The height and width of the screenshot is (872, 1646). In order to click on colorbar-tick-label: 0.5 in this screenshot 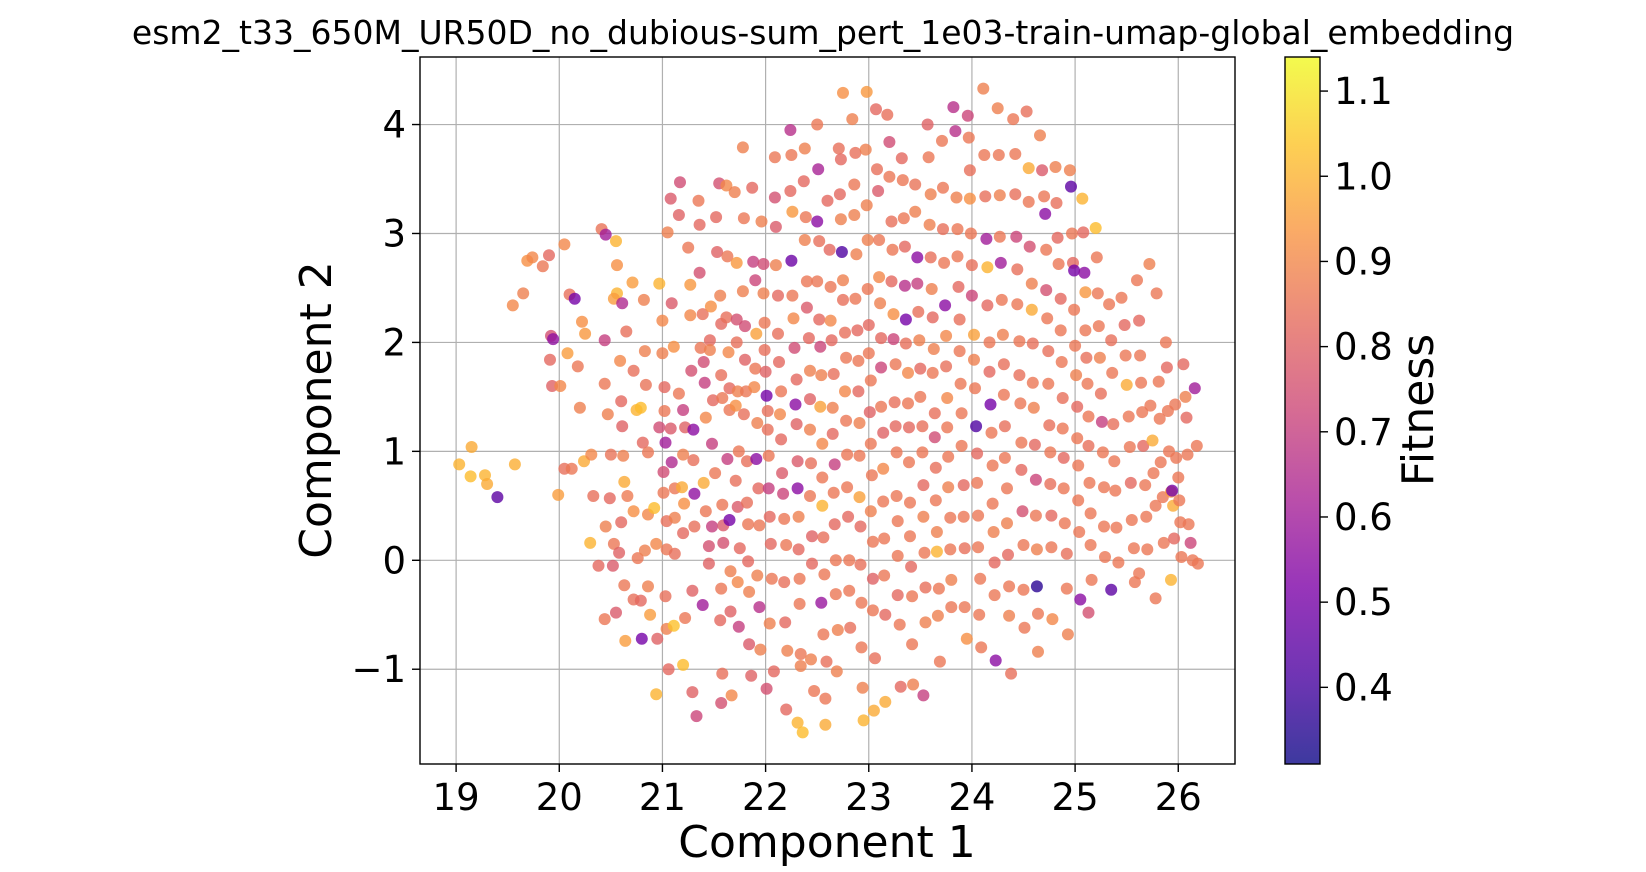, I will do `click(1363, 602)`.